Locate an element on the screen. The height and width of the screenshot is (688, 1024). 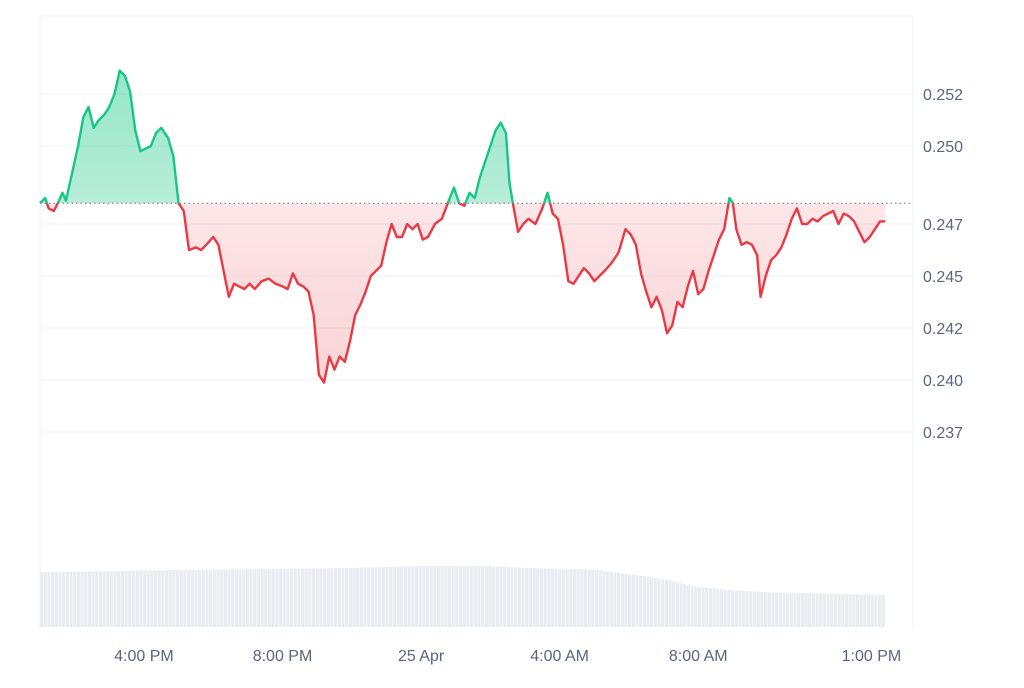
x-tick-label: 8:00 AM is located at coordinates (698, 656).